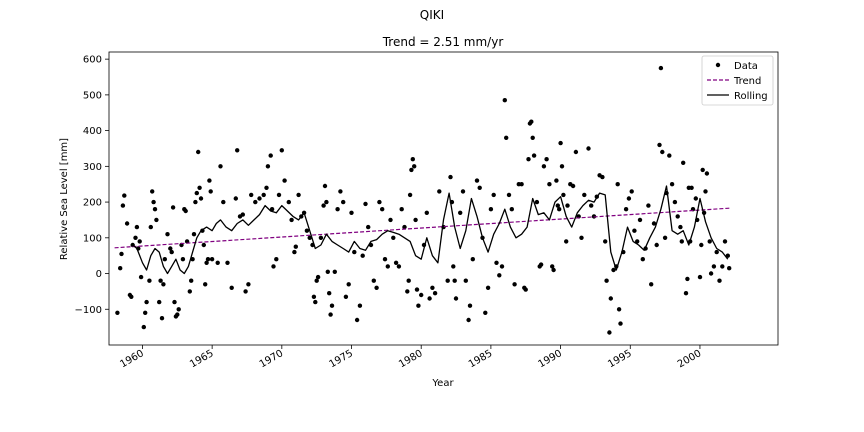  Describe the element at coordinates (272, 359) in the screenshot. I see `x-tick-label: 1970` at that location.